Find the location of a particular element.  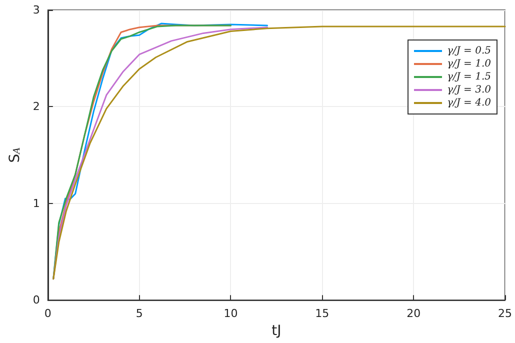

x-tick-label: 0 is located at coordinates (48, 313).